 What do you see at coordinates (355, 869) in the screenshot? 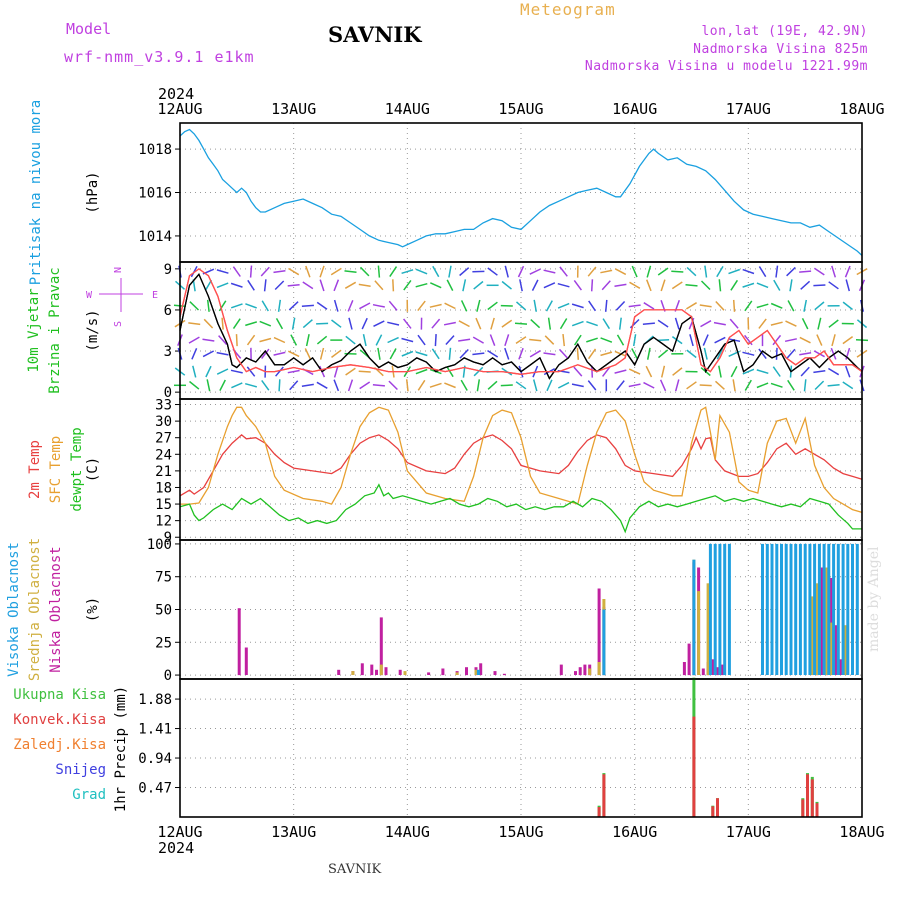
I see `footer-station: SAVNIK` at bounding box center [355, 869].